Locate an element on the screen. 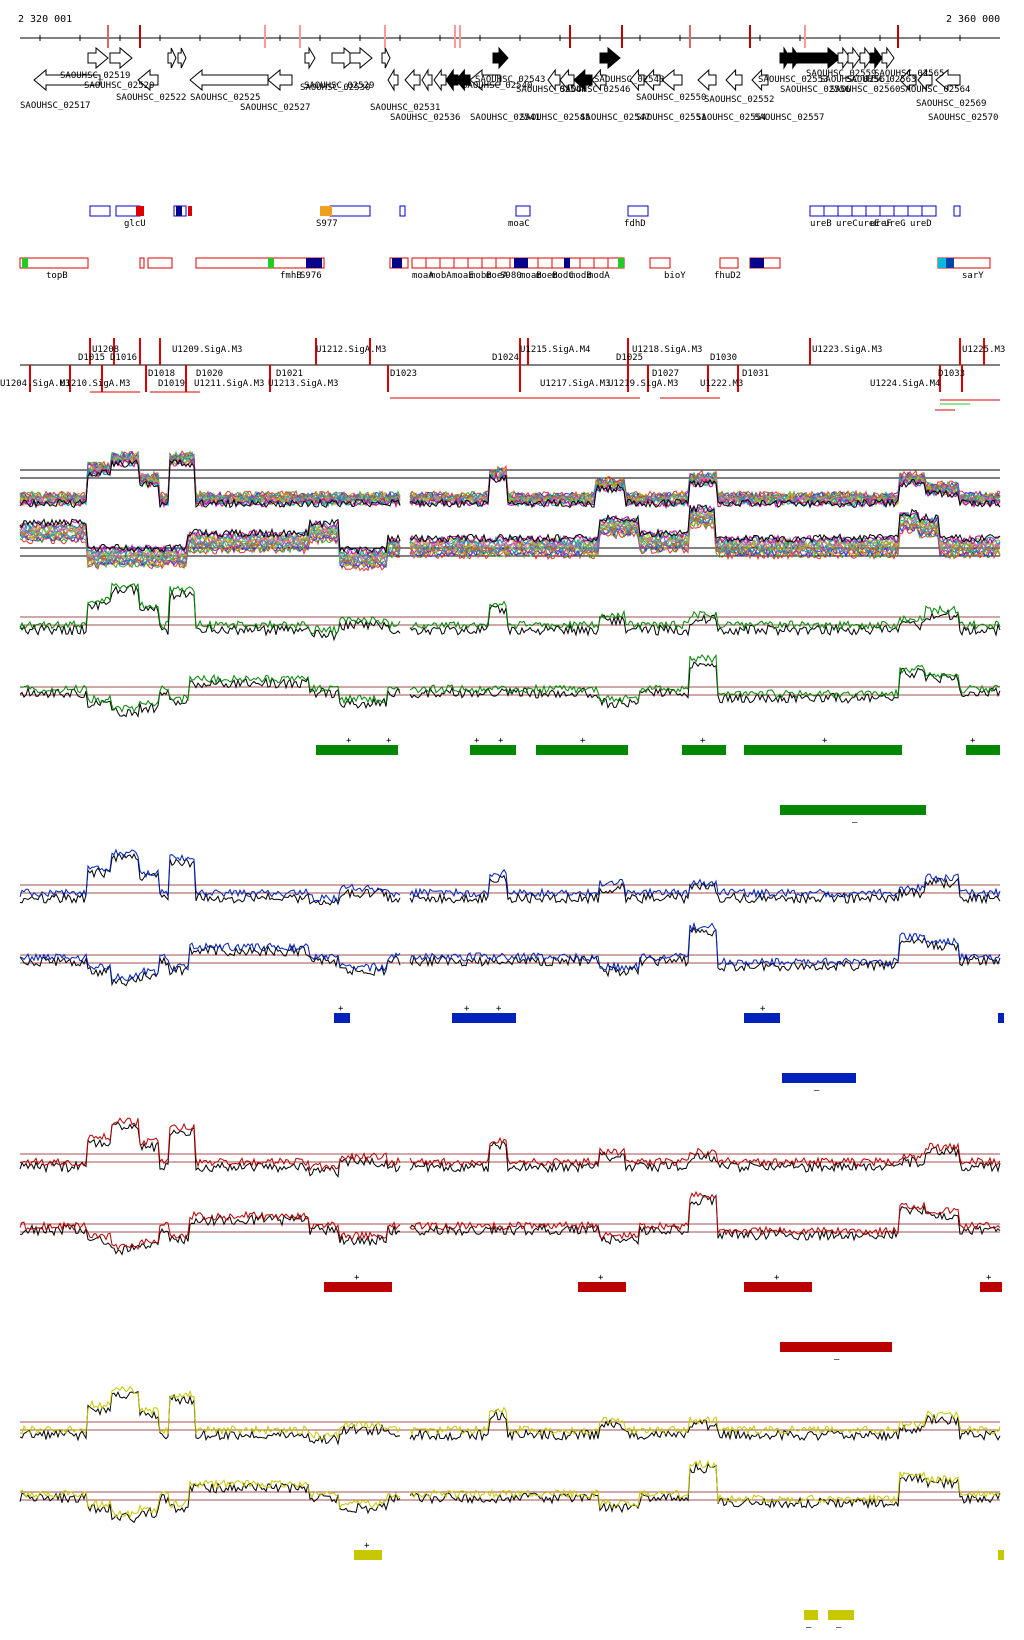  gene-label: SAOUHSC_02520 is located at coordinates (119, 86).